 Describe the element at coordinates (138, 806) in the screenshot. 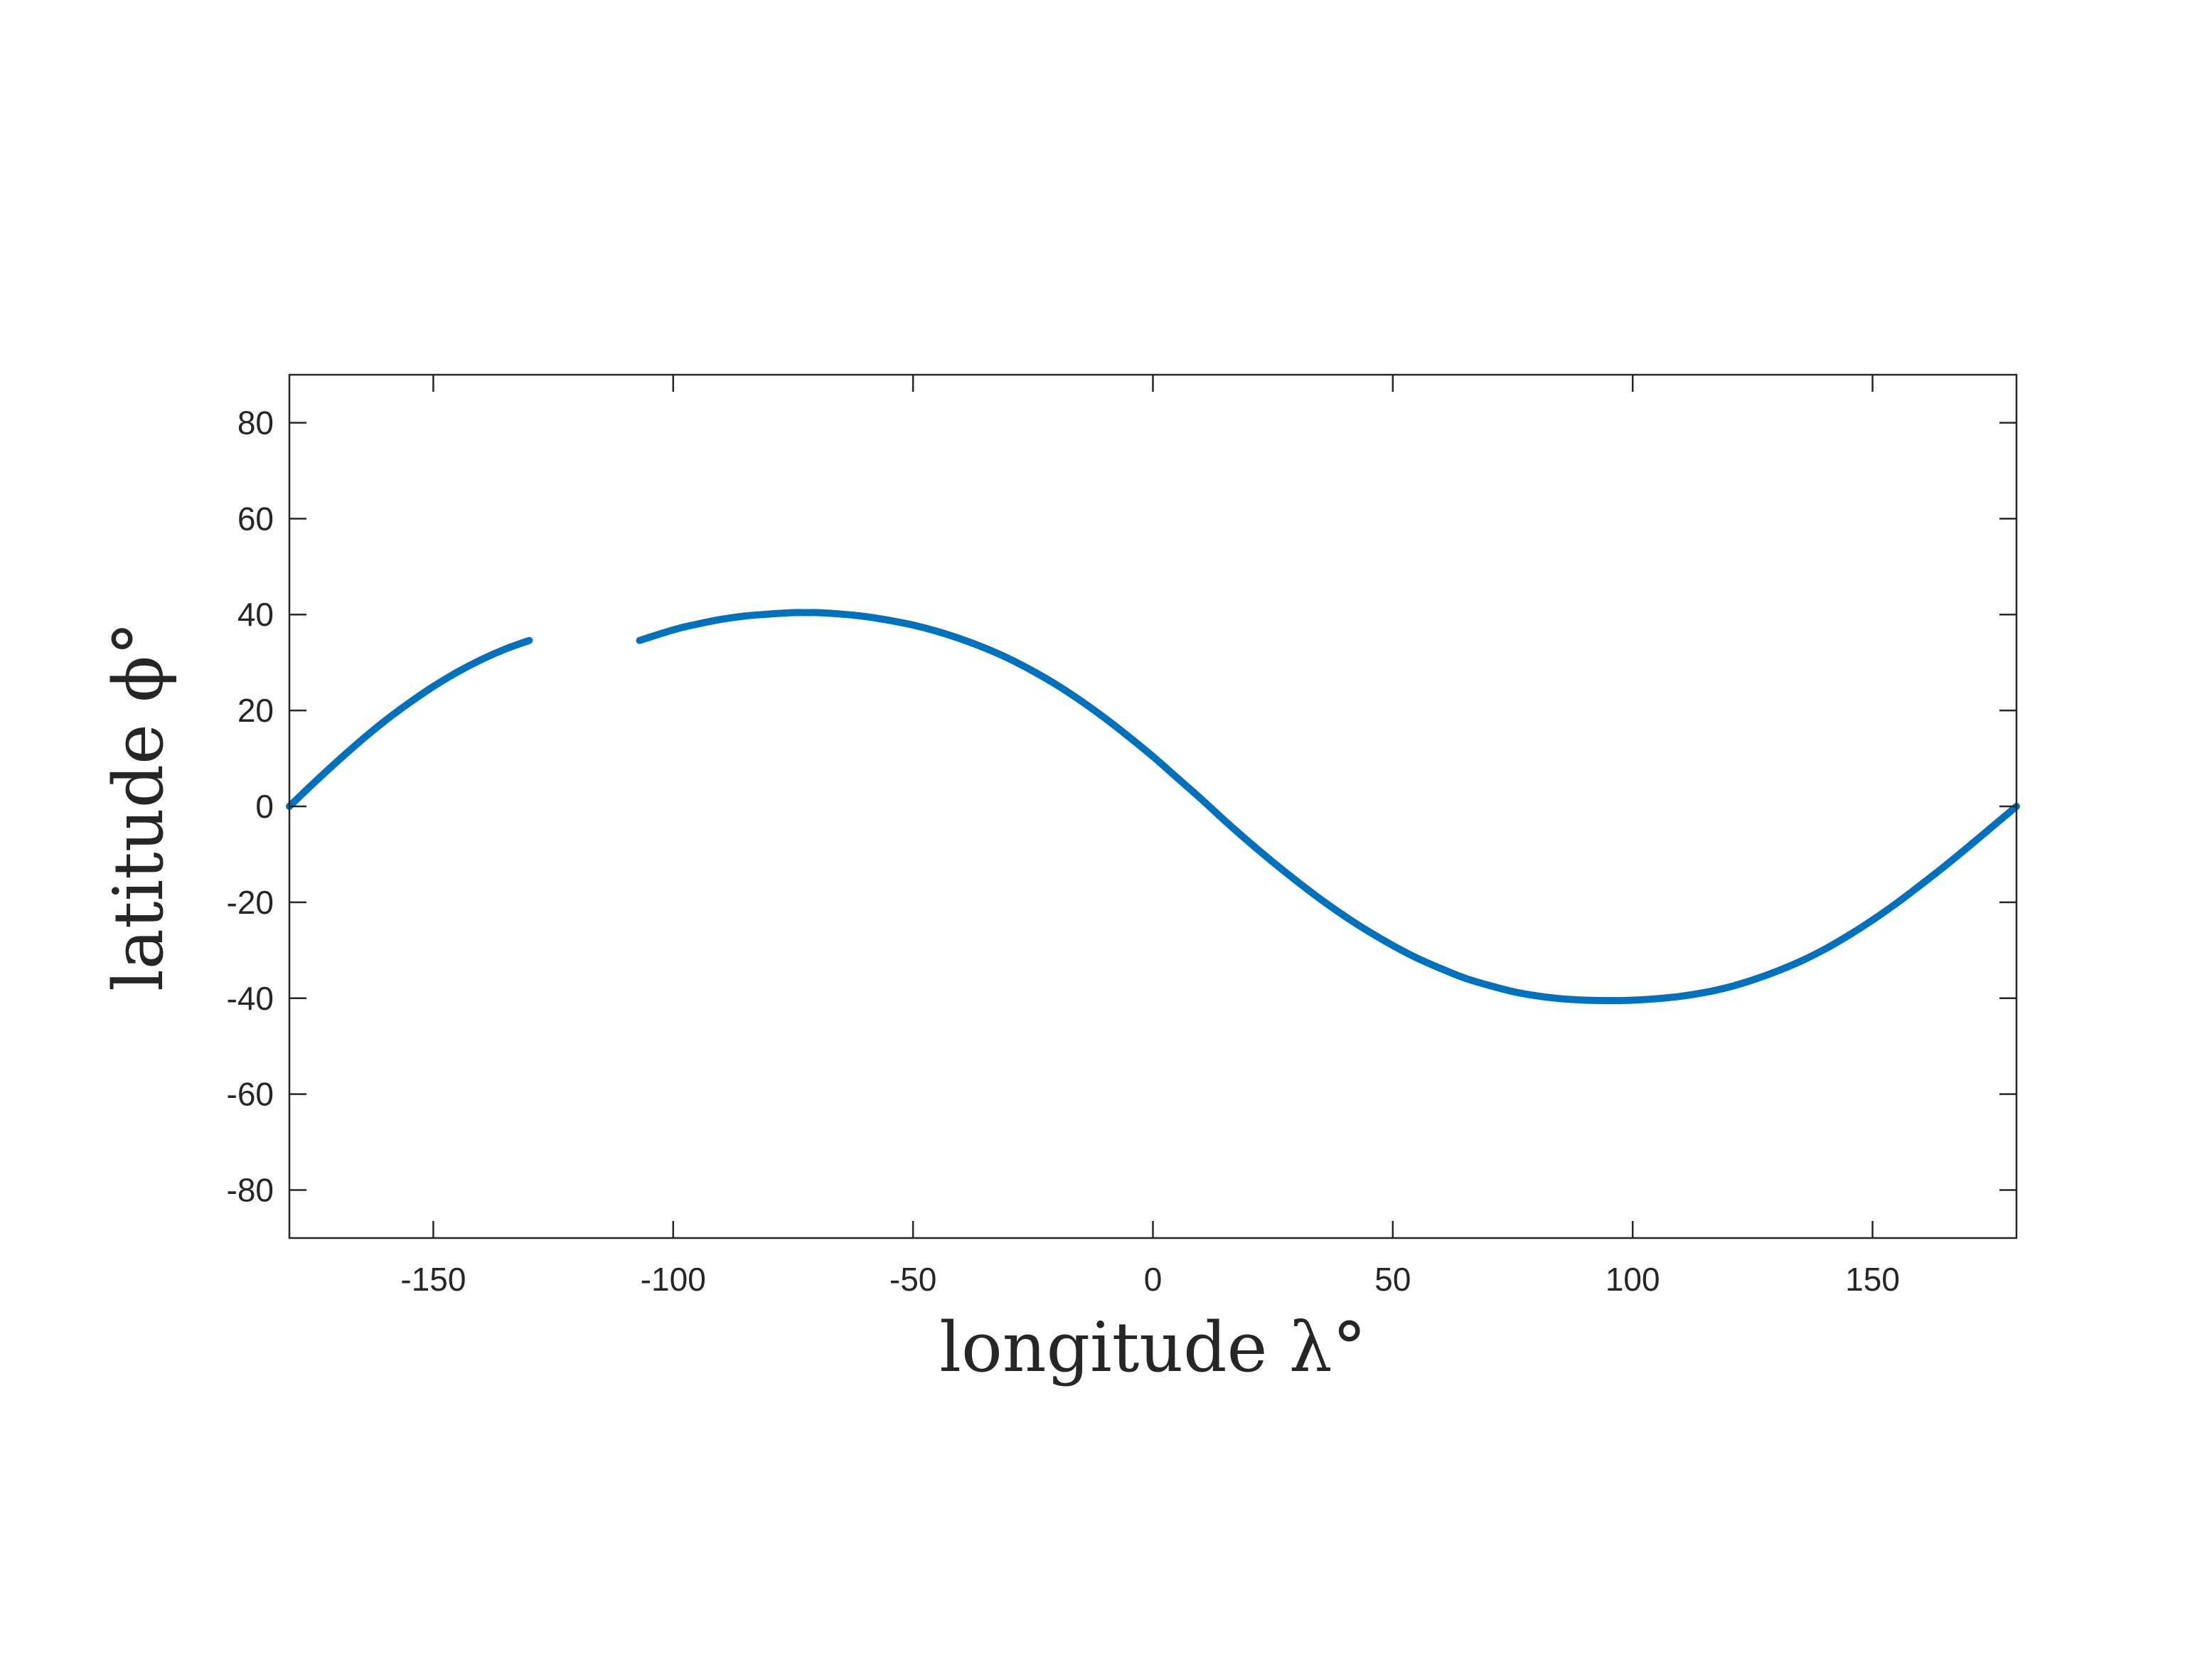

I see `y-axis-title: latitude ϕ°` at that location.